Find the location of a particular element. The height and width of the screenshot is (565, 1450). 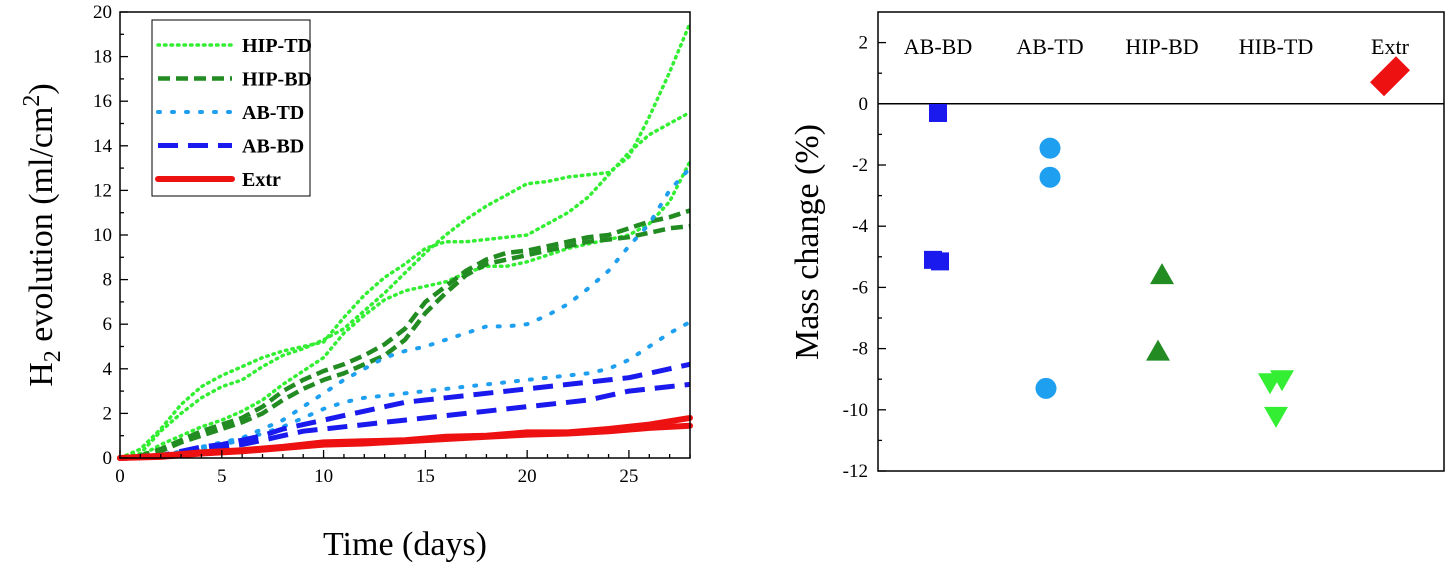

y-title-sub: 2 is located at coordinates (53, 356).